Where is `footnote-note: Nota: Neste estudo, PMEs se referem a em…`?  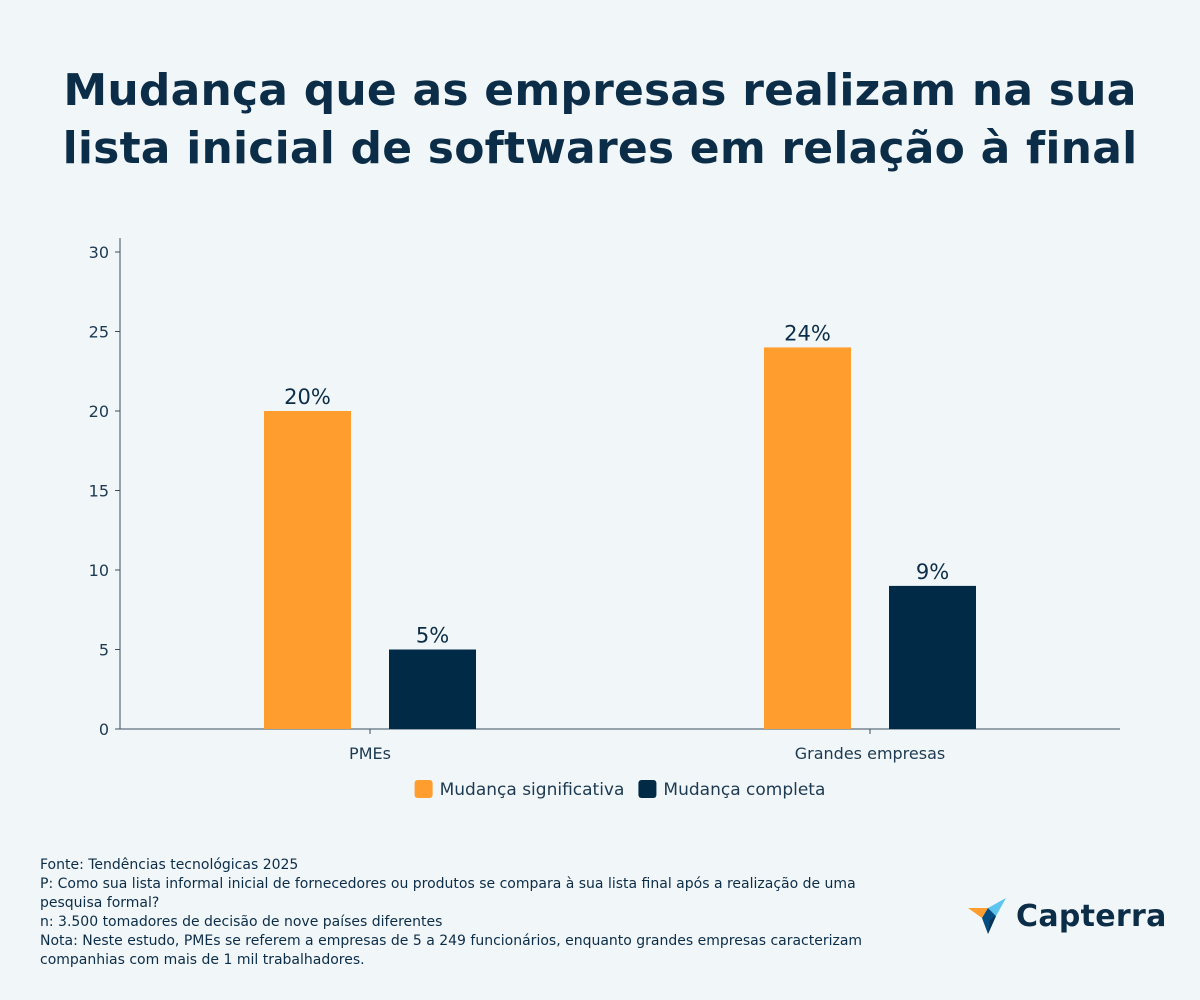
footnote-note: Nota: Neste estudo, PMEs se referem a em… is located at coordinates (451, 950).